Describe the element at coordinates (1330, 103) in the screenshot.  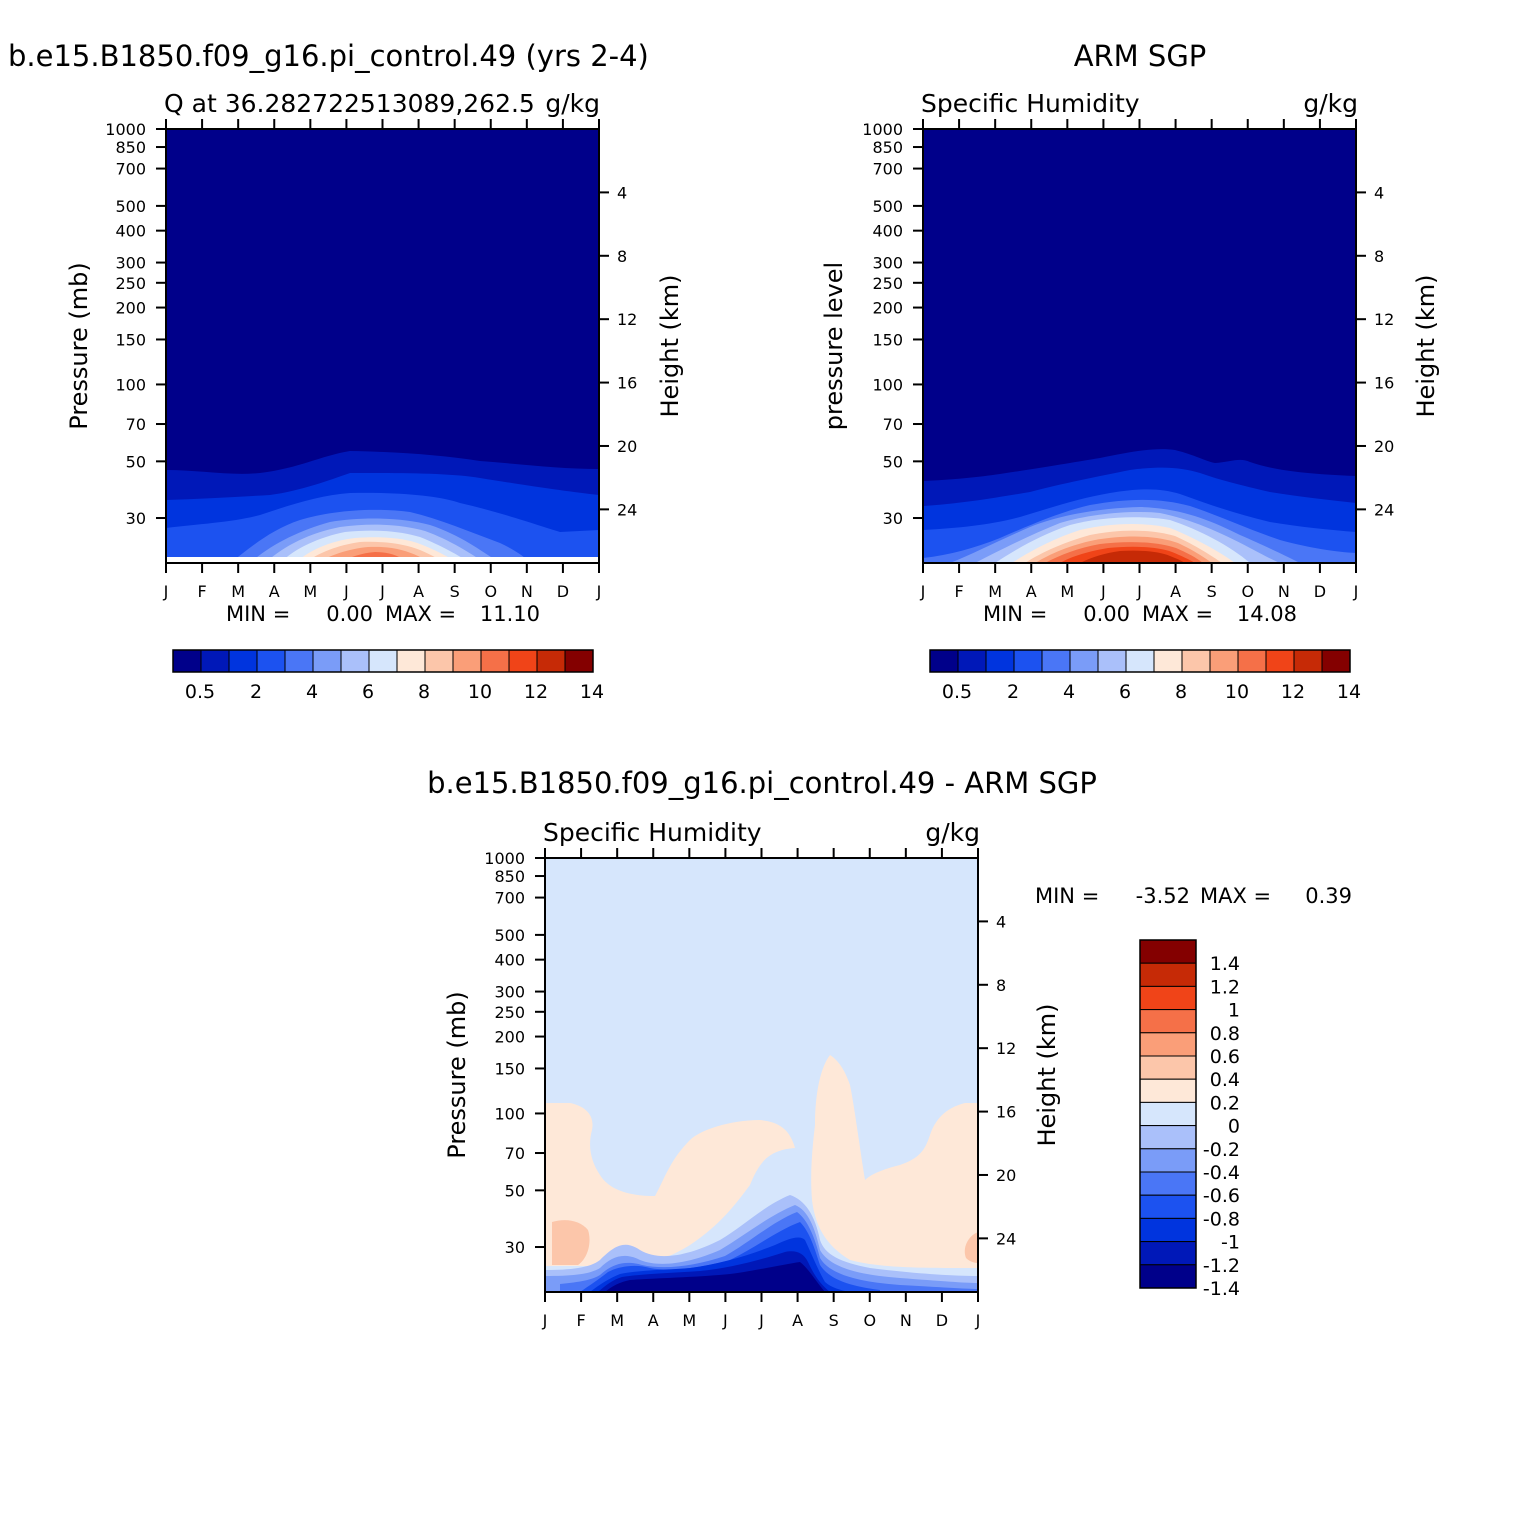
I see `obs-subtitle-right: g/kg` at that location.